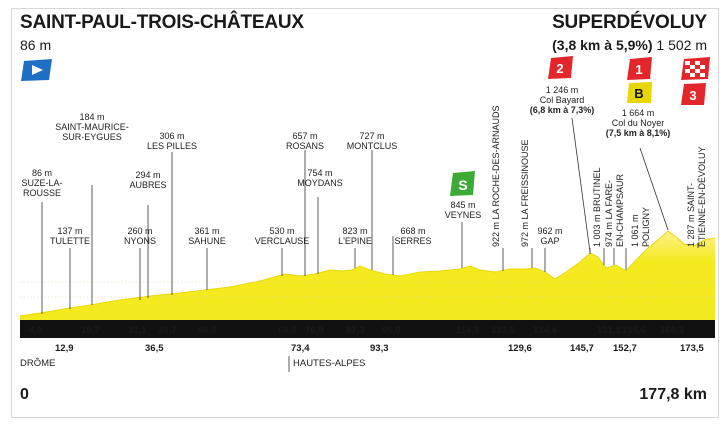 The image size is (728, 424). Describe the element at coordinates (562, 100) in the screenshot. I see `col-bayard-label: 1 246 m Col Bayard (6,8 km à 7,3%)` at that location.